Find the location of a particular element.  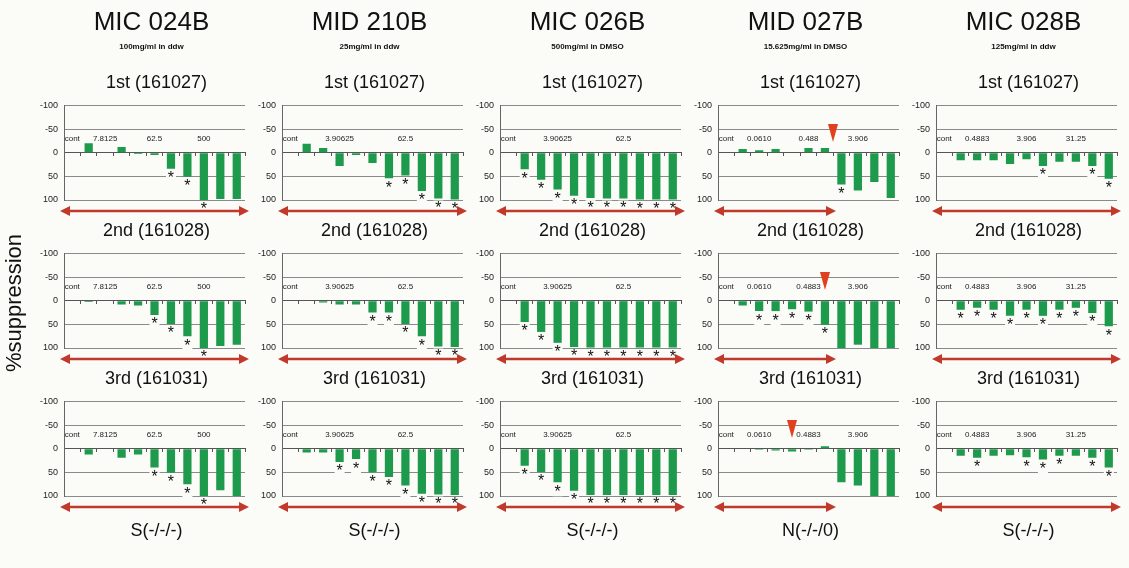

chart-title: 2nd (161028) is located at coordinates (592, 230).